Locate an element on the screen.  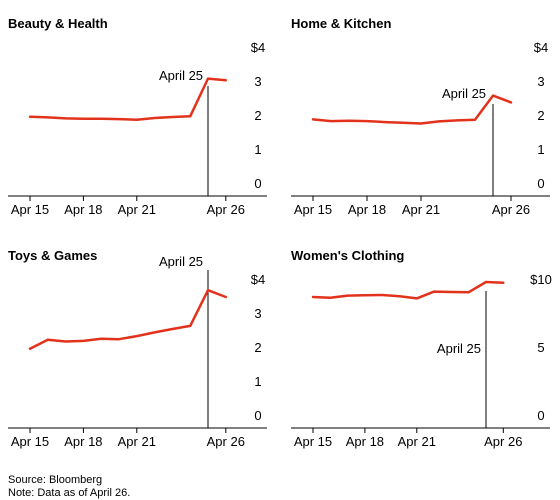
panel-title: Women's Clothing is located at coordinates (347, 255).